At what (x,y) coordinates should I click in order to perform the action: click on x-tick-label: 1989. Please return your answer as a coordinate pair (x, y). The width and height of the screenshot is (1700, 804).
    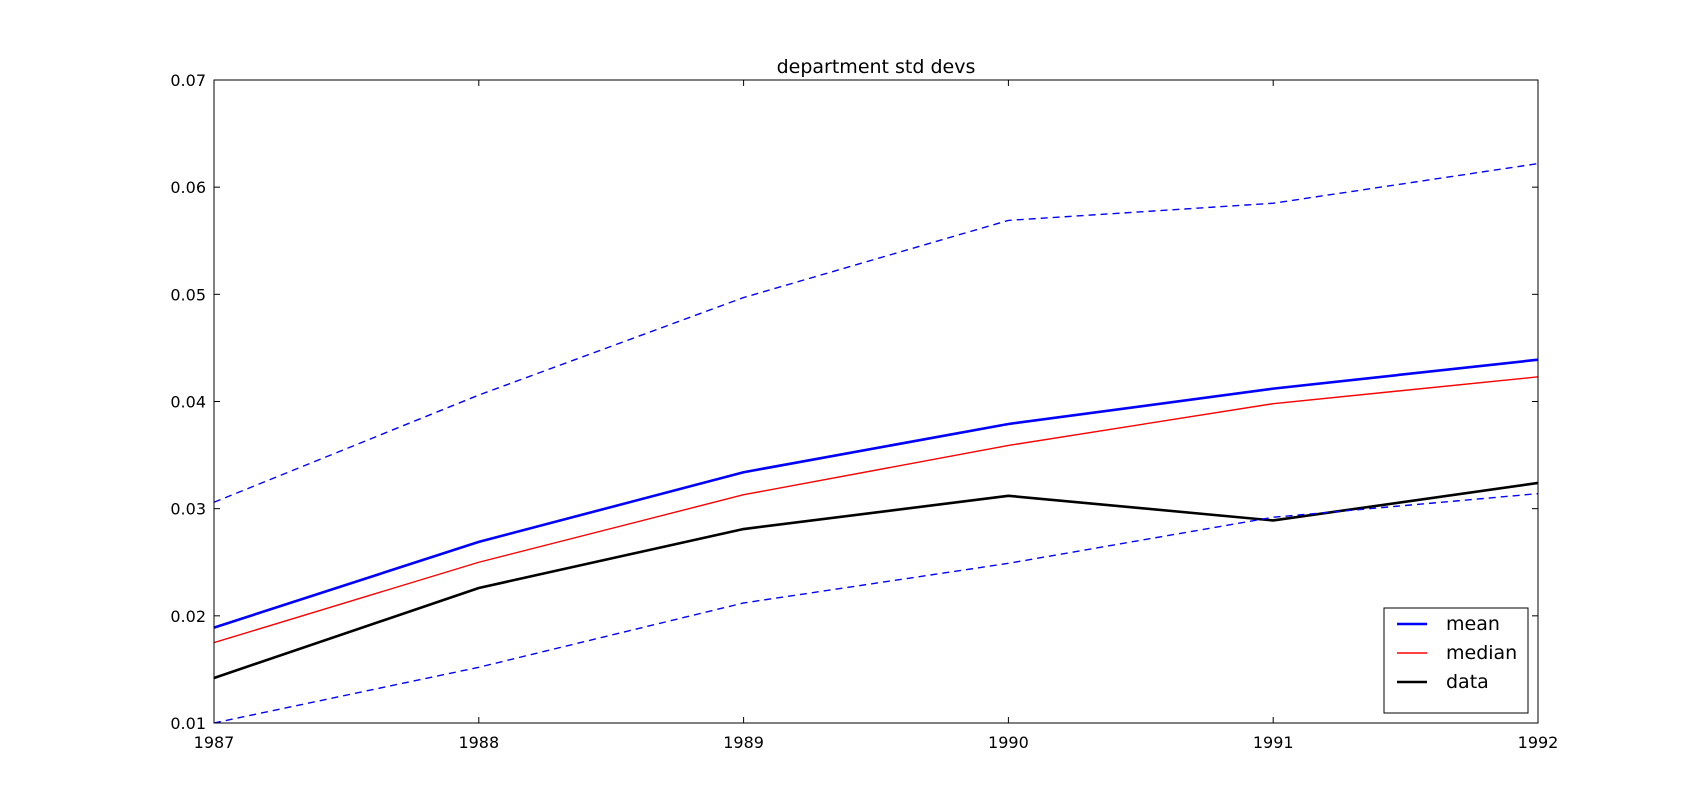
    Looking at the image, I should click on (743, 742).